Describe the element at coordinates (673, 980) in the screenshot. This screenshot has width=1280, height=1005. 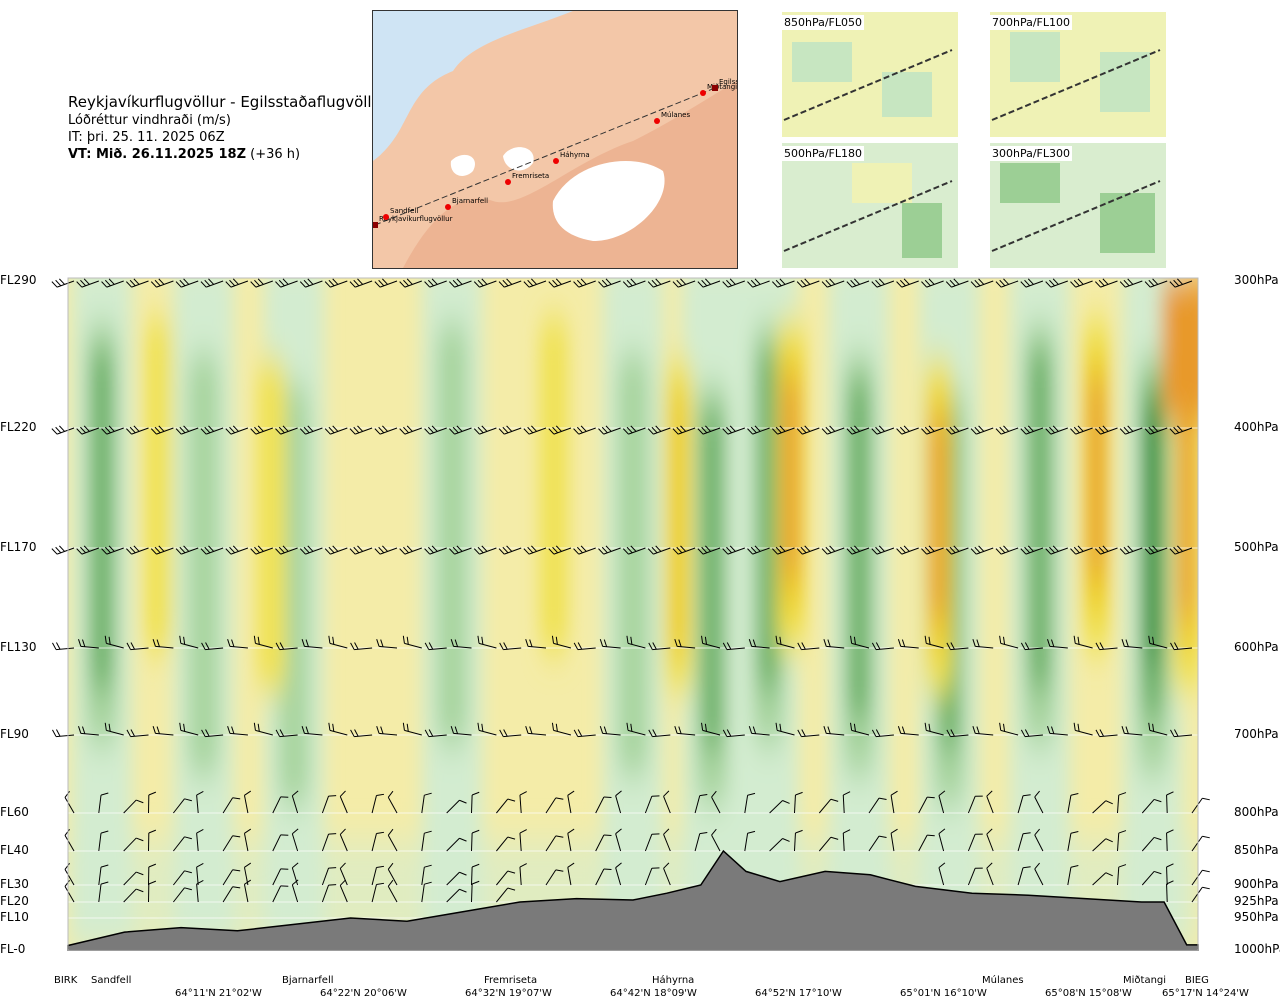
I see `x-waypoint-label: Háhyrna` at that location.